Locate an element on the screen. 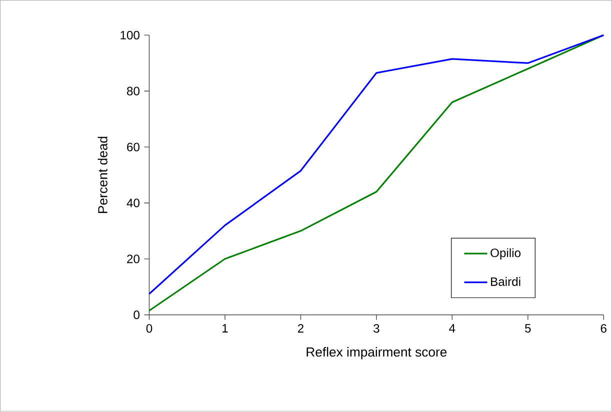 This screenshot has width=612, height=412. x-axis-title: Reflex impairment score is located at coordinates (376, 353).